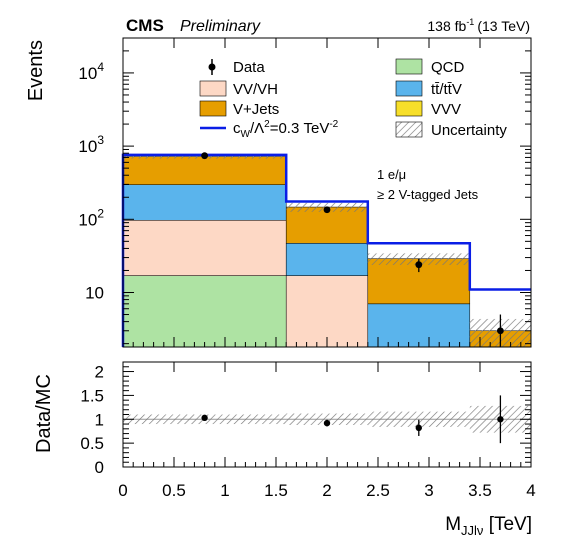 The image size is (580, 542). I want to click on y-tick-label: 10³, so click(91, 144).